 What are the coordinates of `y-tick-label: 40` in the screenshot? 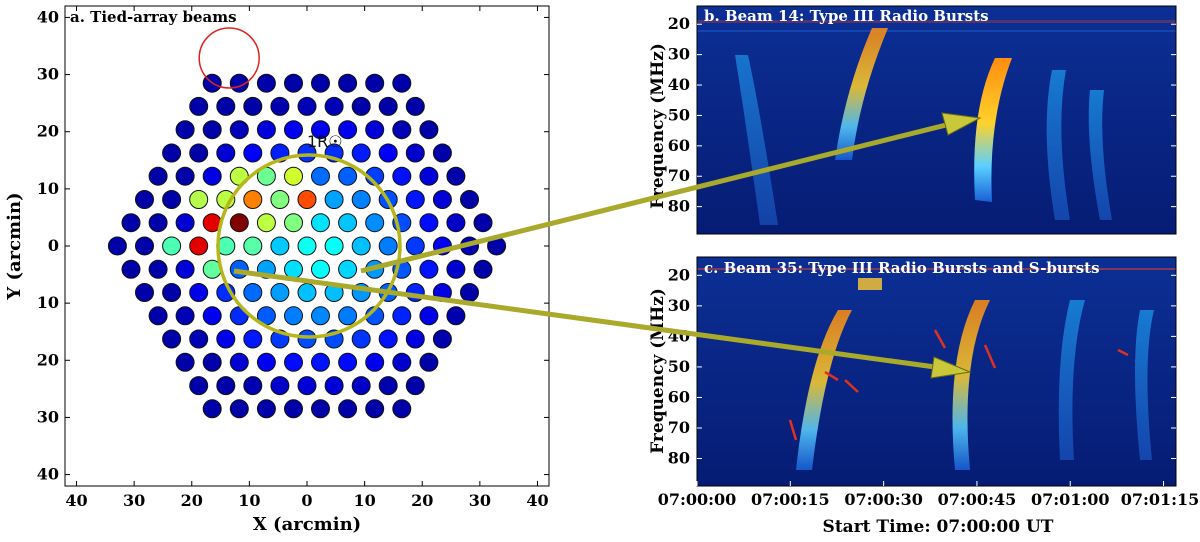 It's located at (48, 474).